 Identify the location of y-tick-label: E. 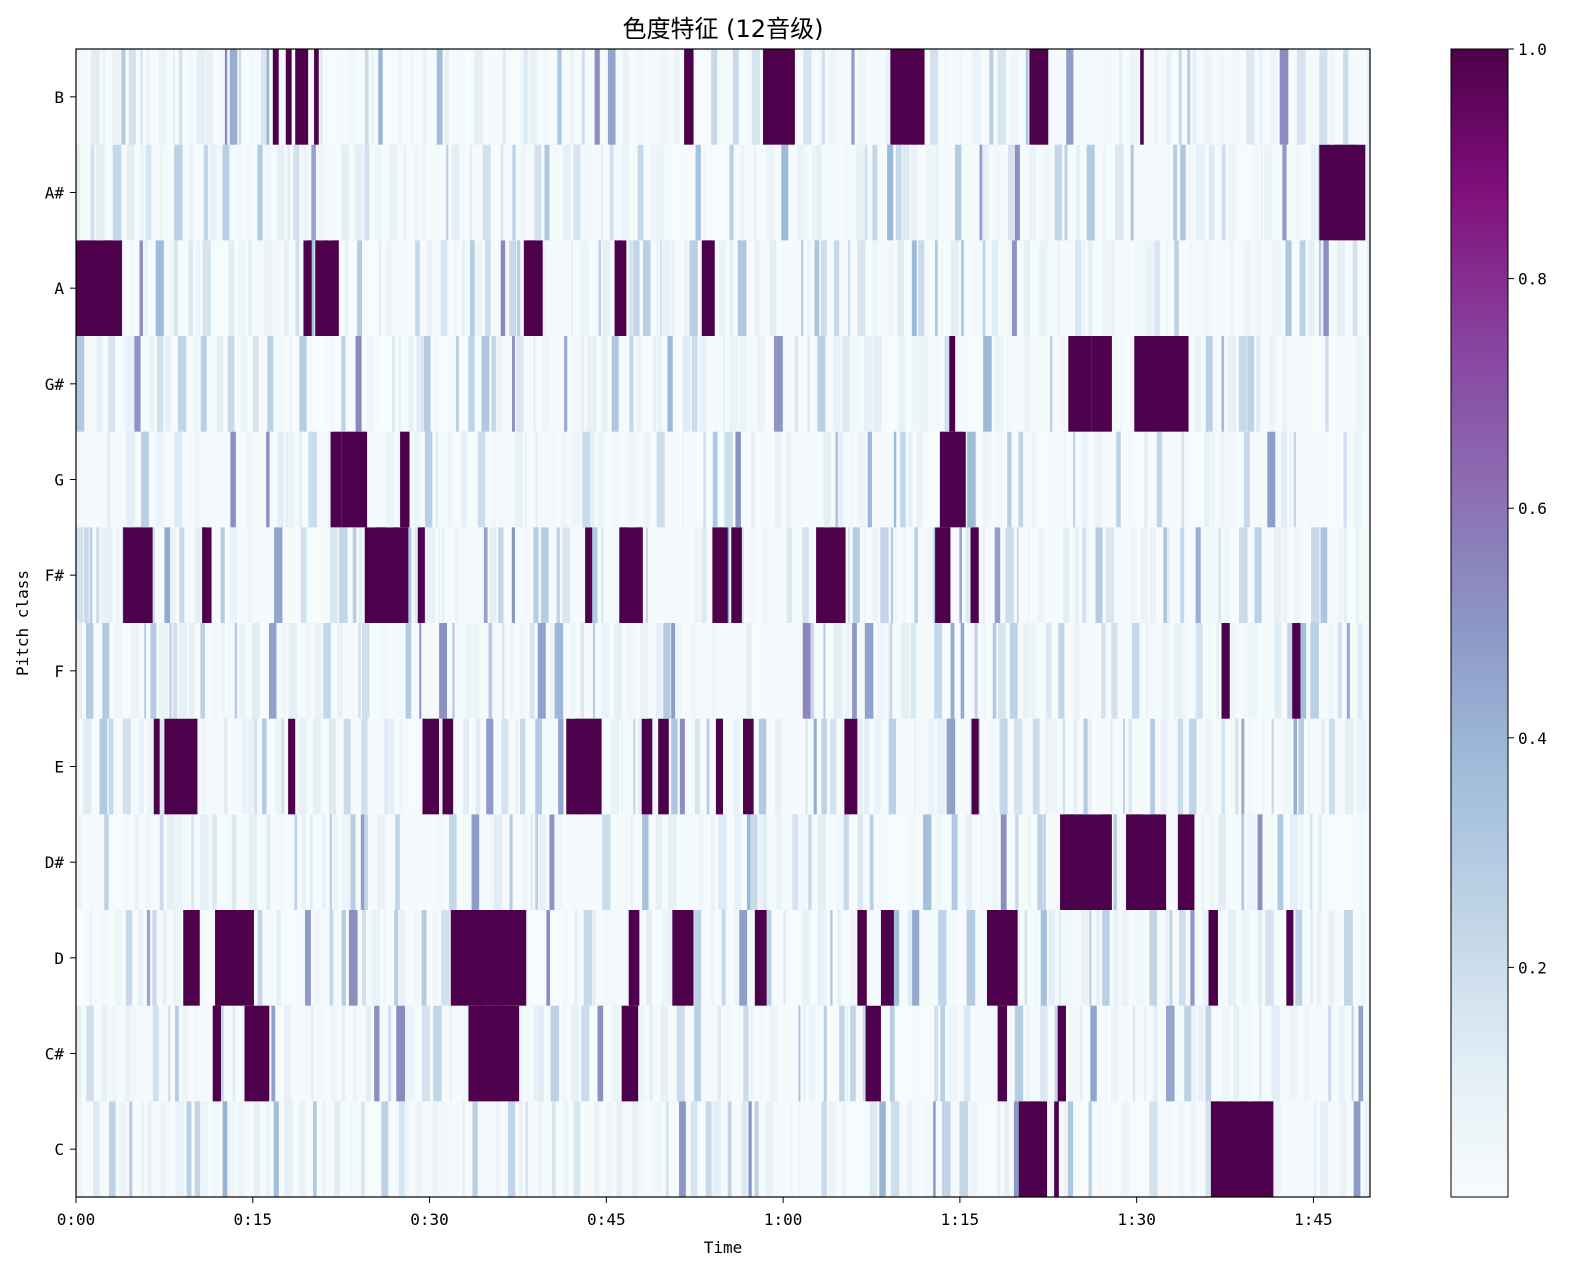
(59, 767).